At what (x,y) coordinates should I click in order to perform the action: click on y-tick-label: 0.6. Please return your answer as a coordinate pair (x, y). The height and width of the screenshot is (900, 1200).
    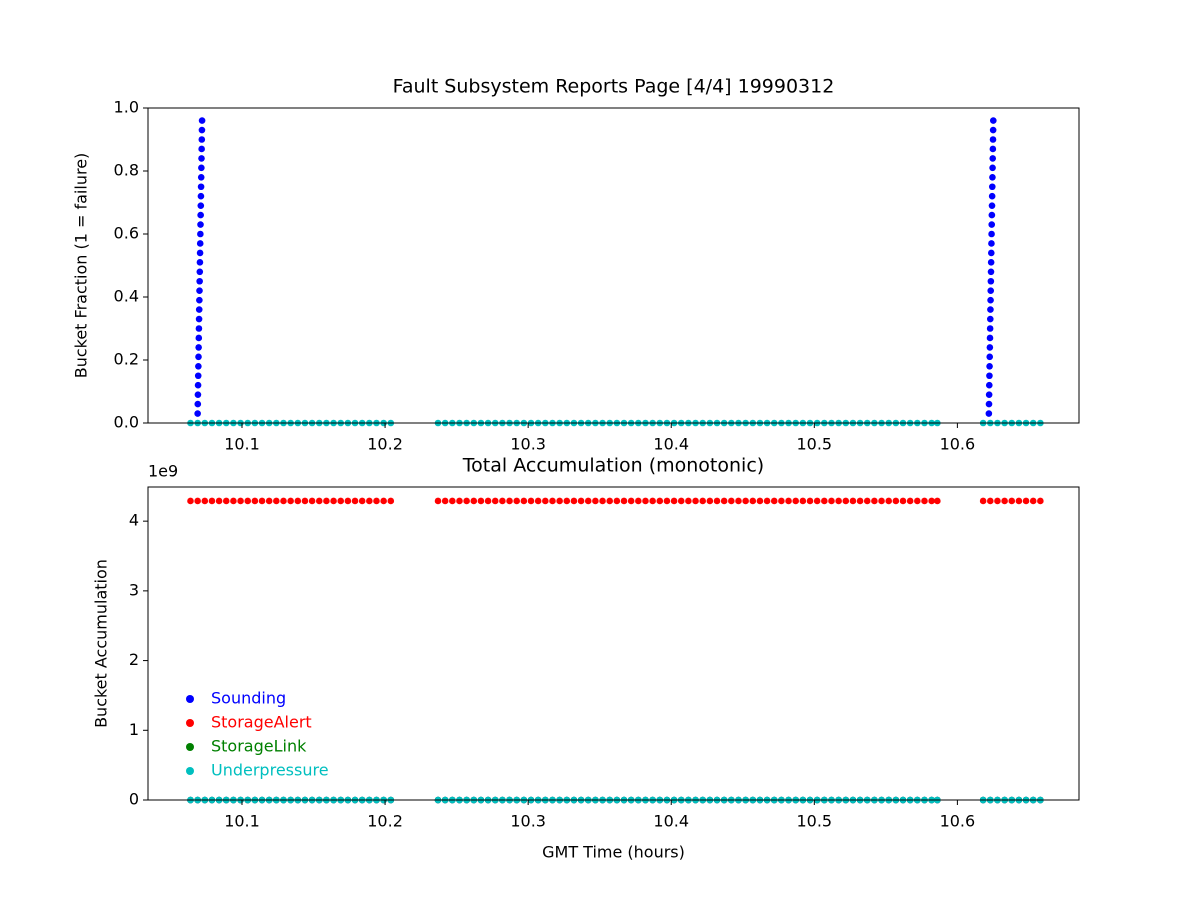
    Looking at the image, I should click on (126, 233).